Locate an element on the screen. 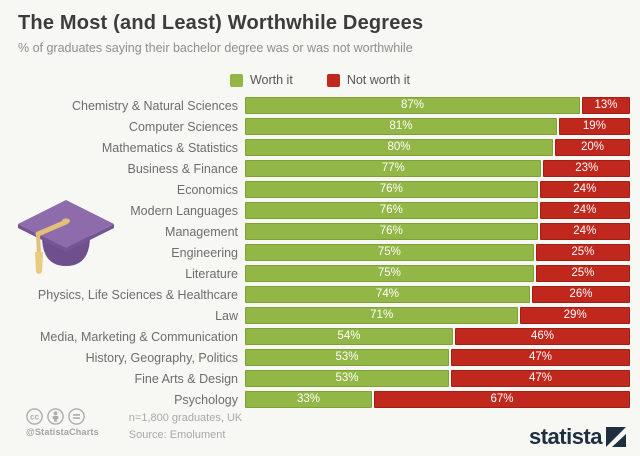 This screenshot has width=640, height=456. worth-it-segment: 74% is located at coordinates (387, 294).